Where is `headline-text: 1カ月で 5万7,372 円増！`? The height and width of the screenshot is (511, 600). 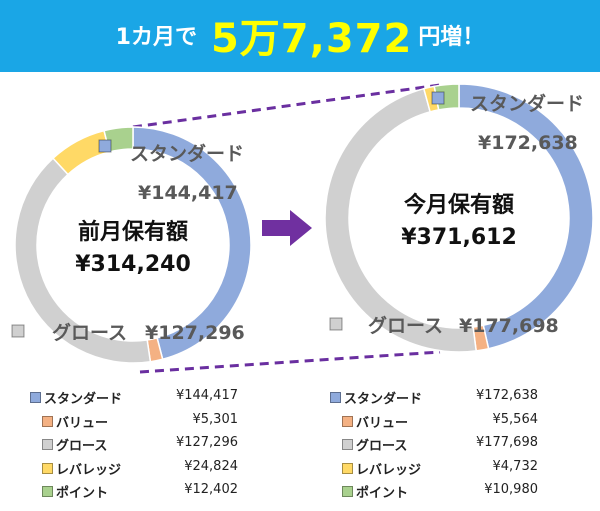 headline-text: 1カ月で 5万7,372 円増！ is located at coordinates (300, 36).